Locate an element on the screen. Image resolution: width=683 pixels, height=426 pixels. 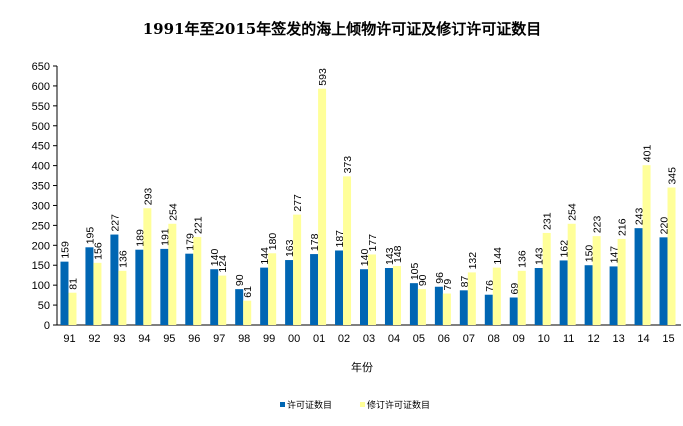
x-tick-label: 98 is located at coordinates (244, 339).